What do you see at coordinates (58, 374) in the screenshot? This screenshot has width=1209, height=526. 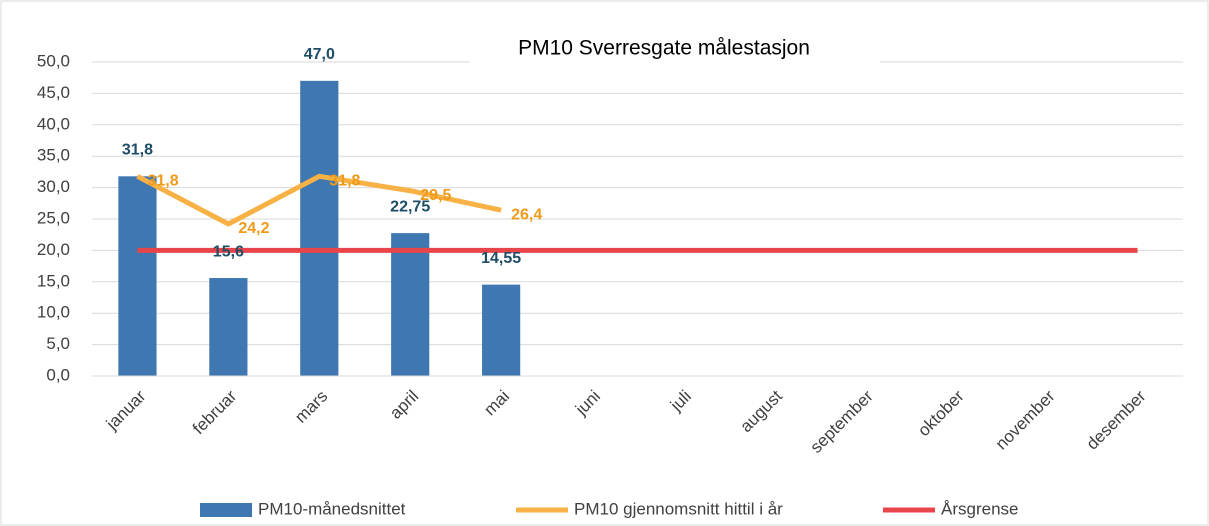 I see `y-tick-label: 0,0` at bounding box center [58, 374].